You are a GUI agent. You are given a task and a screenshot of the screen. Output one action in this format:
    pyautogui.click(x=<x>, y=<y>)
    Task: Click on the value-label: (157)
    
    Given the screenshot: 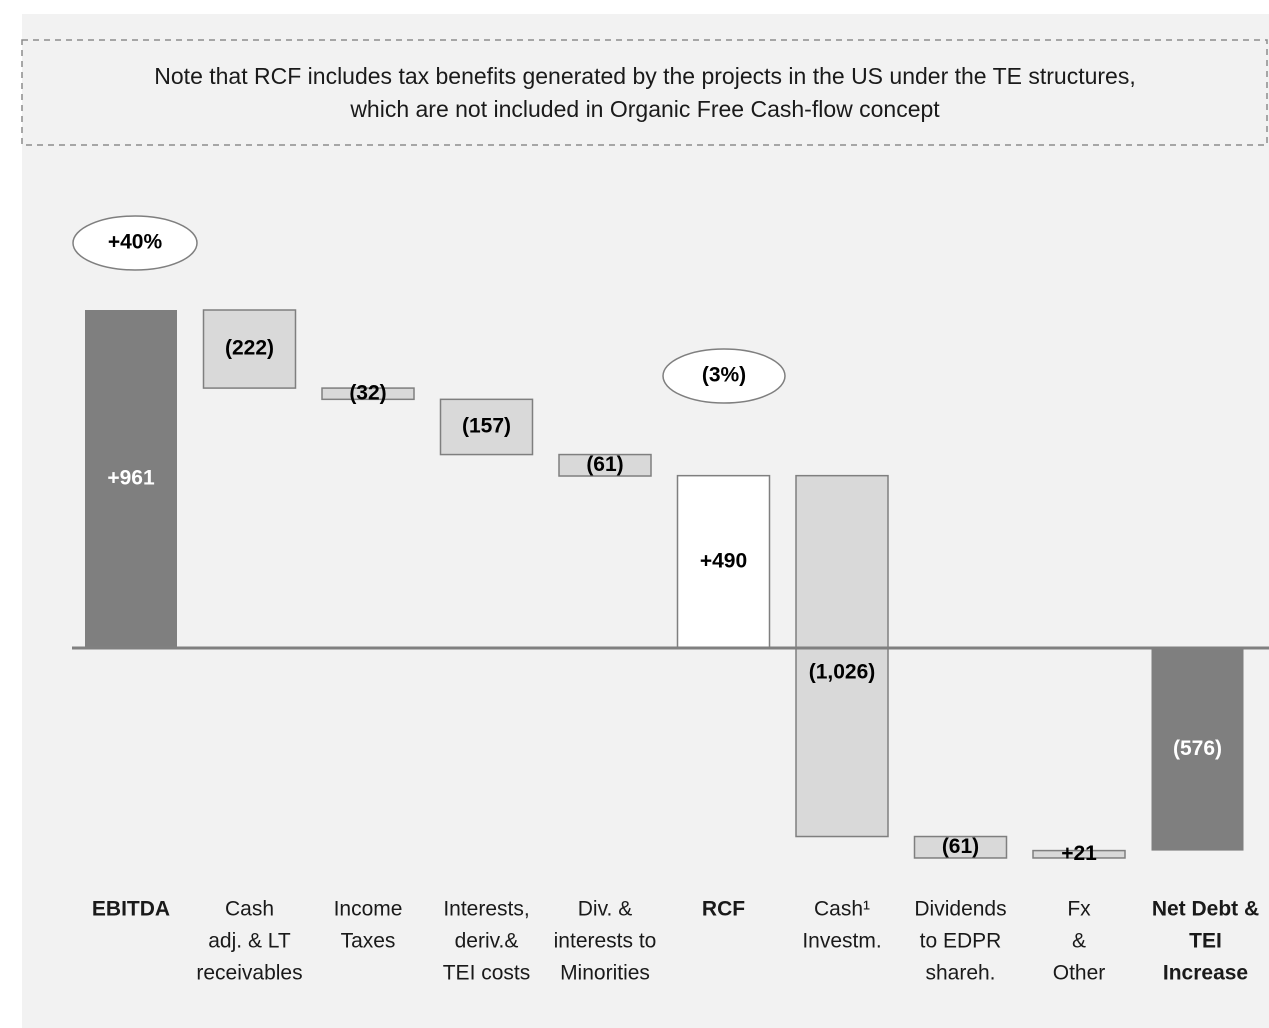 What is the action you would take?
    pyautogui.click(x=486, y=425)
    